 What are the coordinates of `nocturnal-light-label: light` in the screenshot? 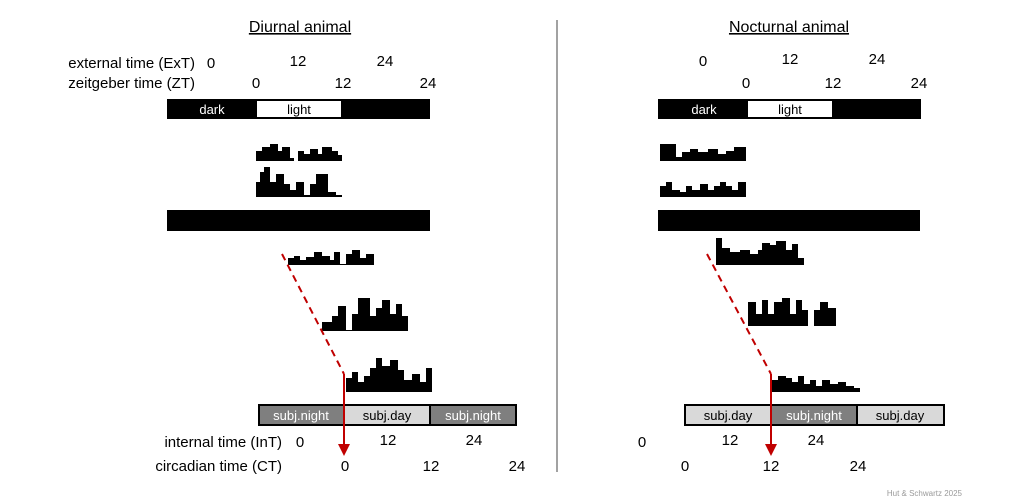 It's located at (790, 109).